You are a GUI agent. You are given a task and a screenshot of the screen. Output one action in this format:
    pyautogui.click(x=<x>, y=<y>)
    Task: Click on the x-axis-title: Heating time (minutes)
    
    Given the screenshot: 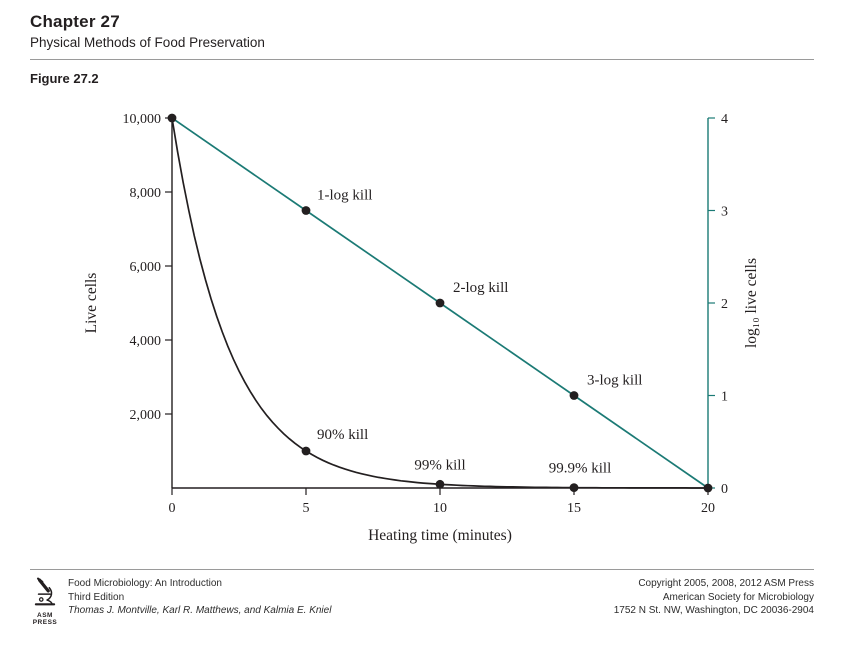 What is the action you would take?
    pyautogui.click(x=440, y=535)
    